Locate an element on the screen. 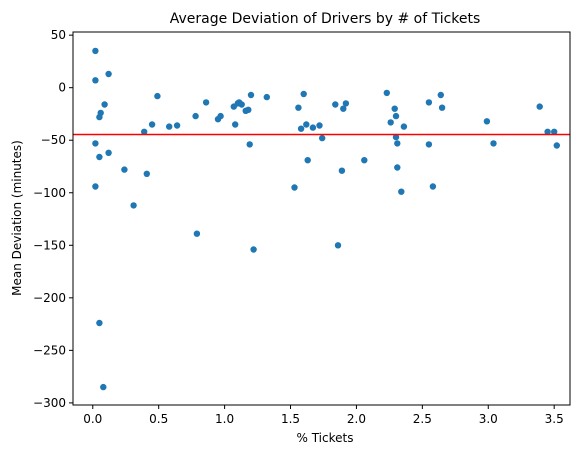 This screenshot has width=583, height=455. x-tick-label: 2.5 is located at coordinates (422, 419).